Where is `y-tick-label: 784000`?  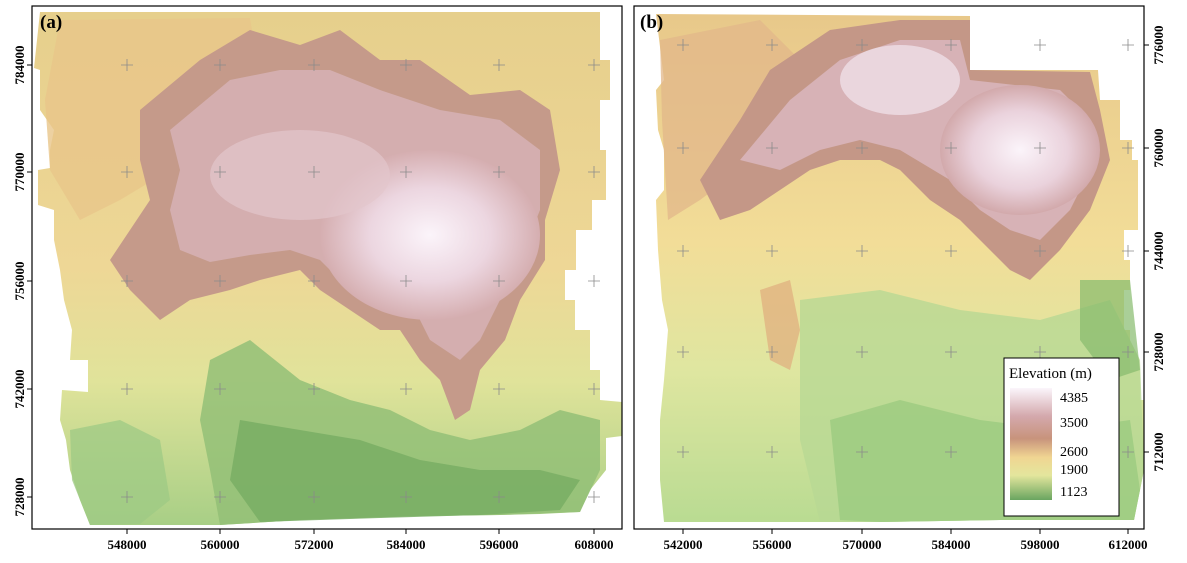 y-tick-label: 784000 is located at coordinates (19, 65).